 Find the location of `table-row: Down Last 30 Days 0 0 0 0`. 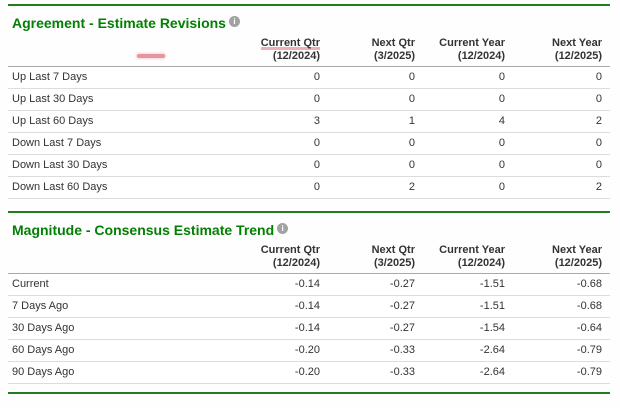

table-row: Down Last 30 Days 0 0 0 0 is located at coordinates (309, 165).